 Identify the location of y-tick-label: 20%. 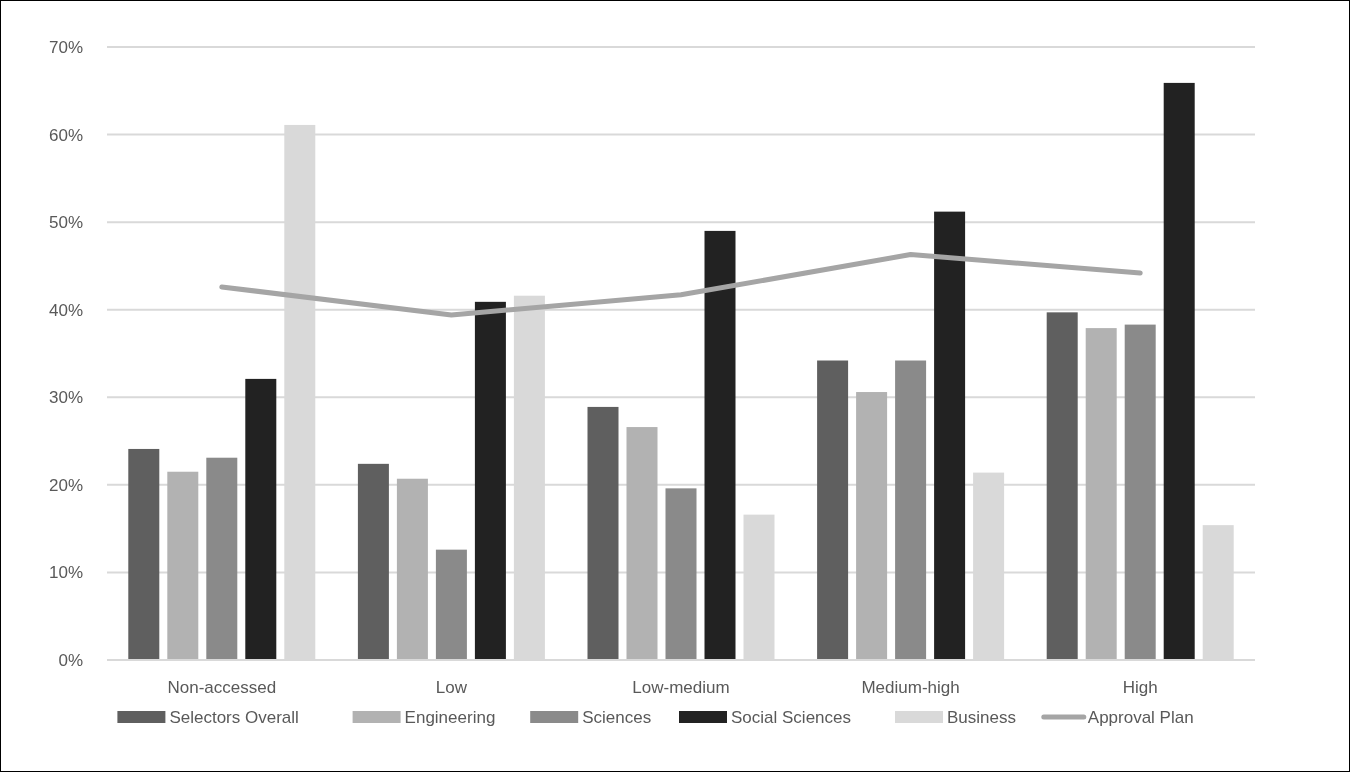
(65, 485).